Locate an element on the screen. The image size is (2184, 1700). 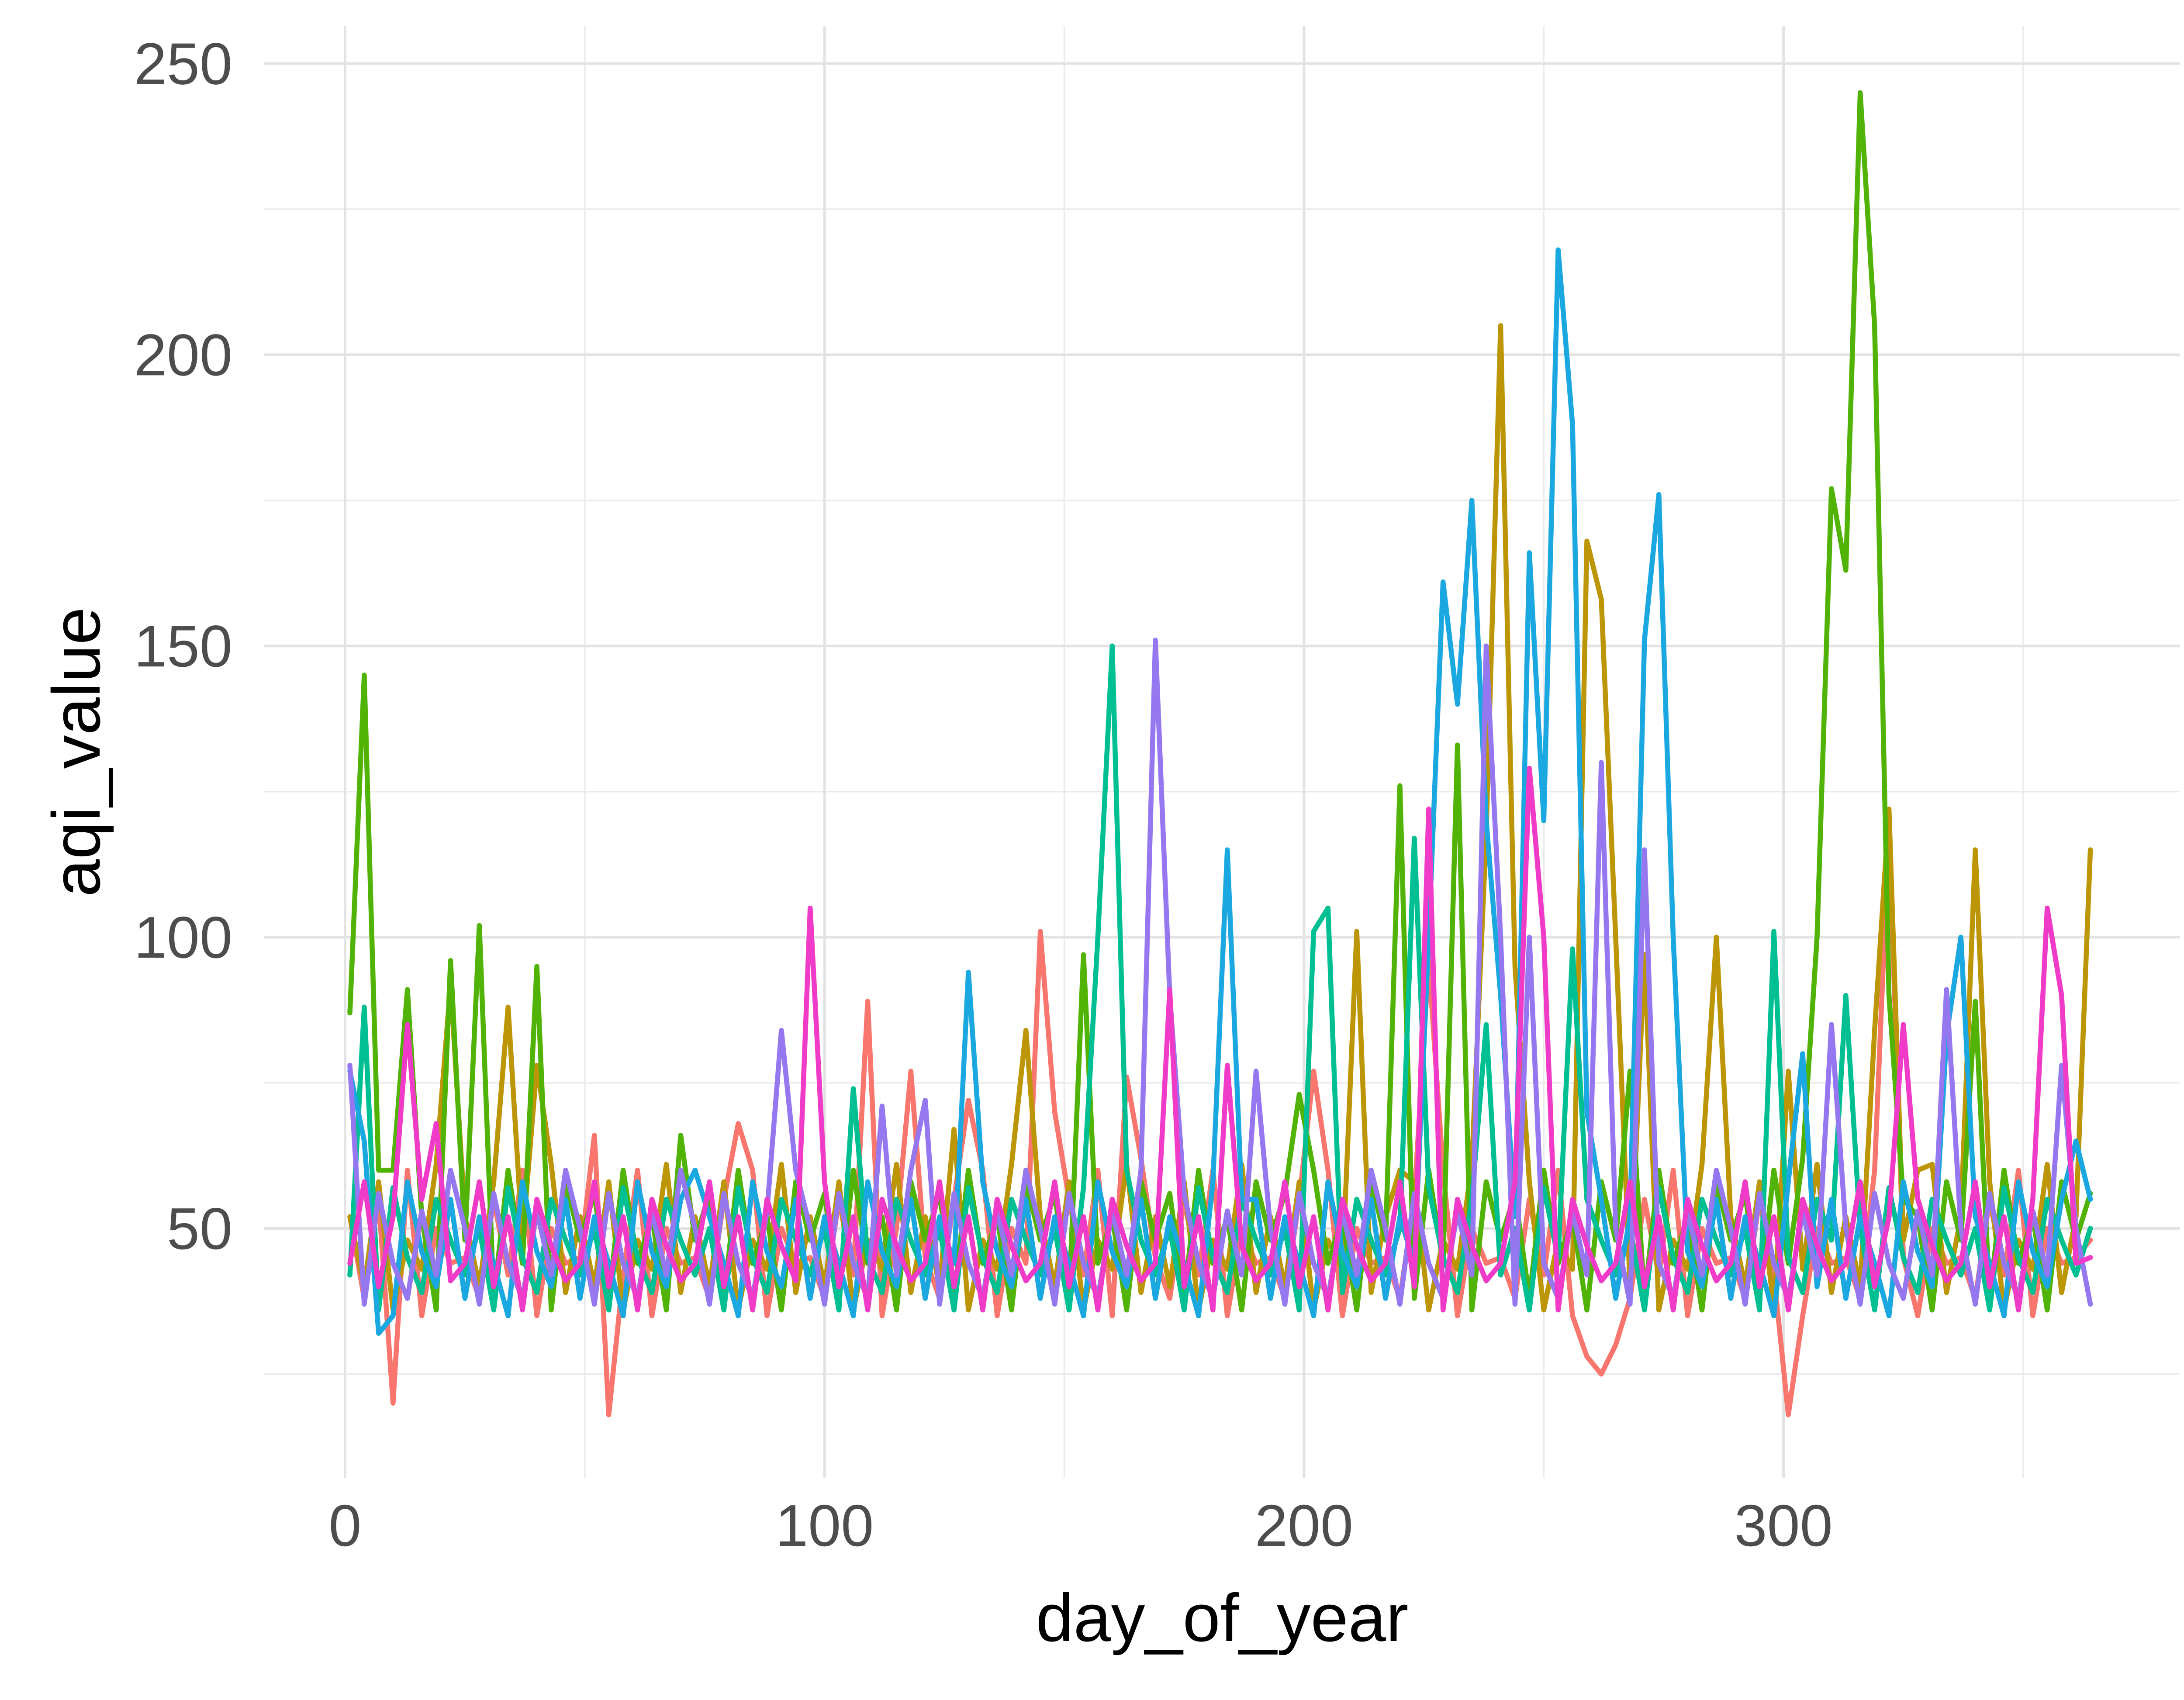
y-tick-label: 100 is located at coordinates (183, 937).